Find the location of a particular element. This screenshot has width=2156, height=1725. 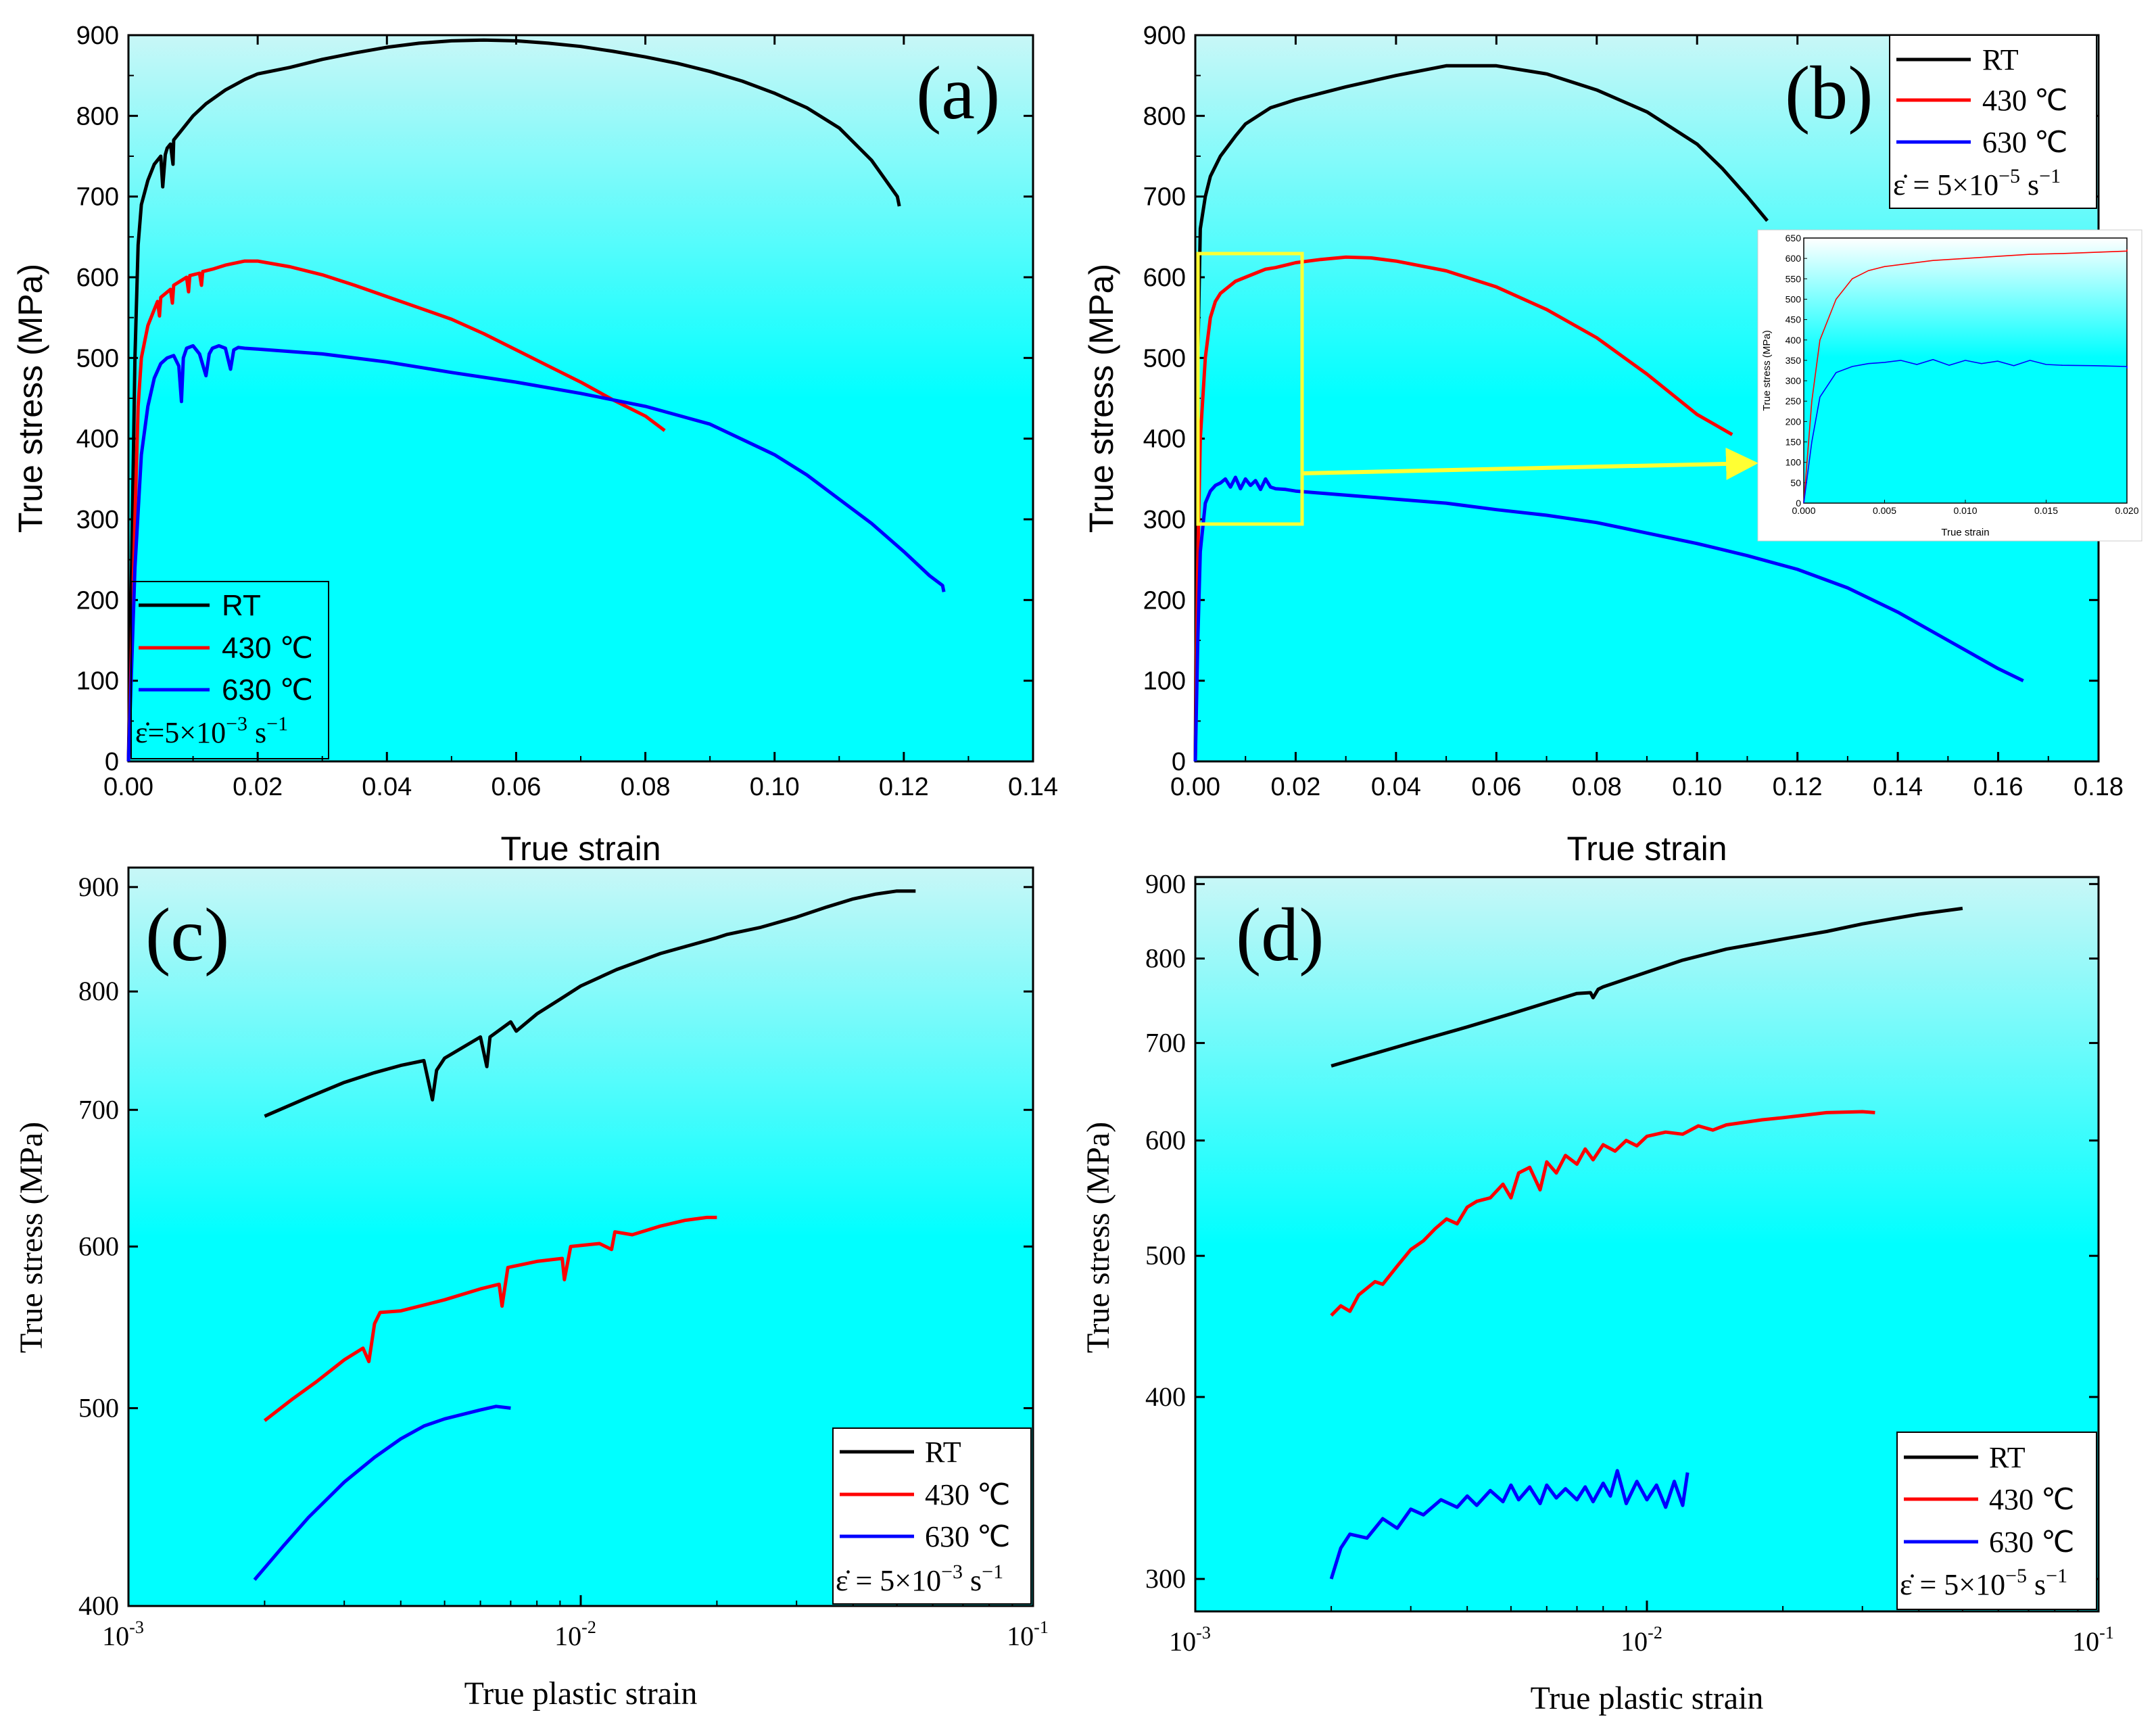

legend-c: RT 430 ℃ 630 ℃ ε̇ = 5×10−3 s−1 is located at coordinates (932, 1516).